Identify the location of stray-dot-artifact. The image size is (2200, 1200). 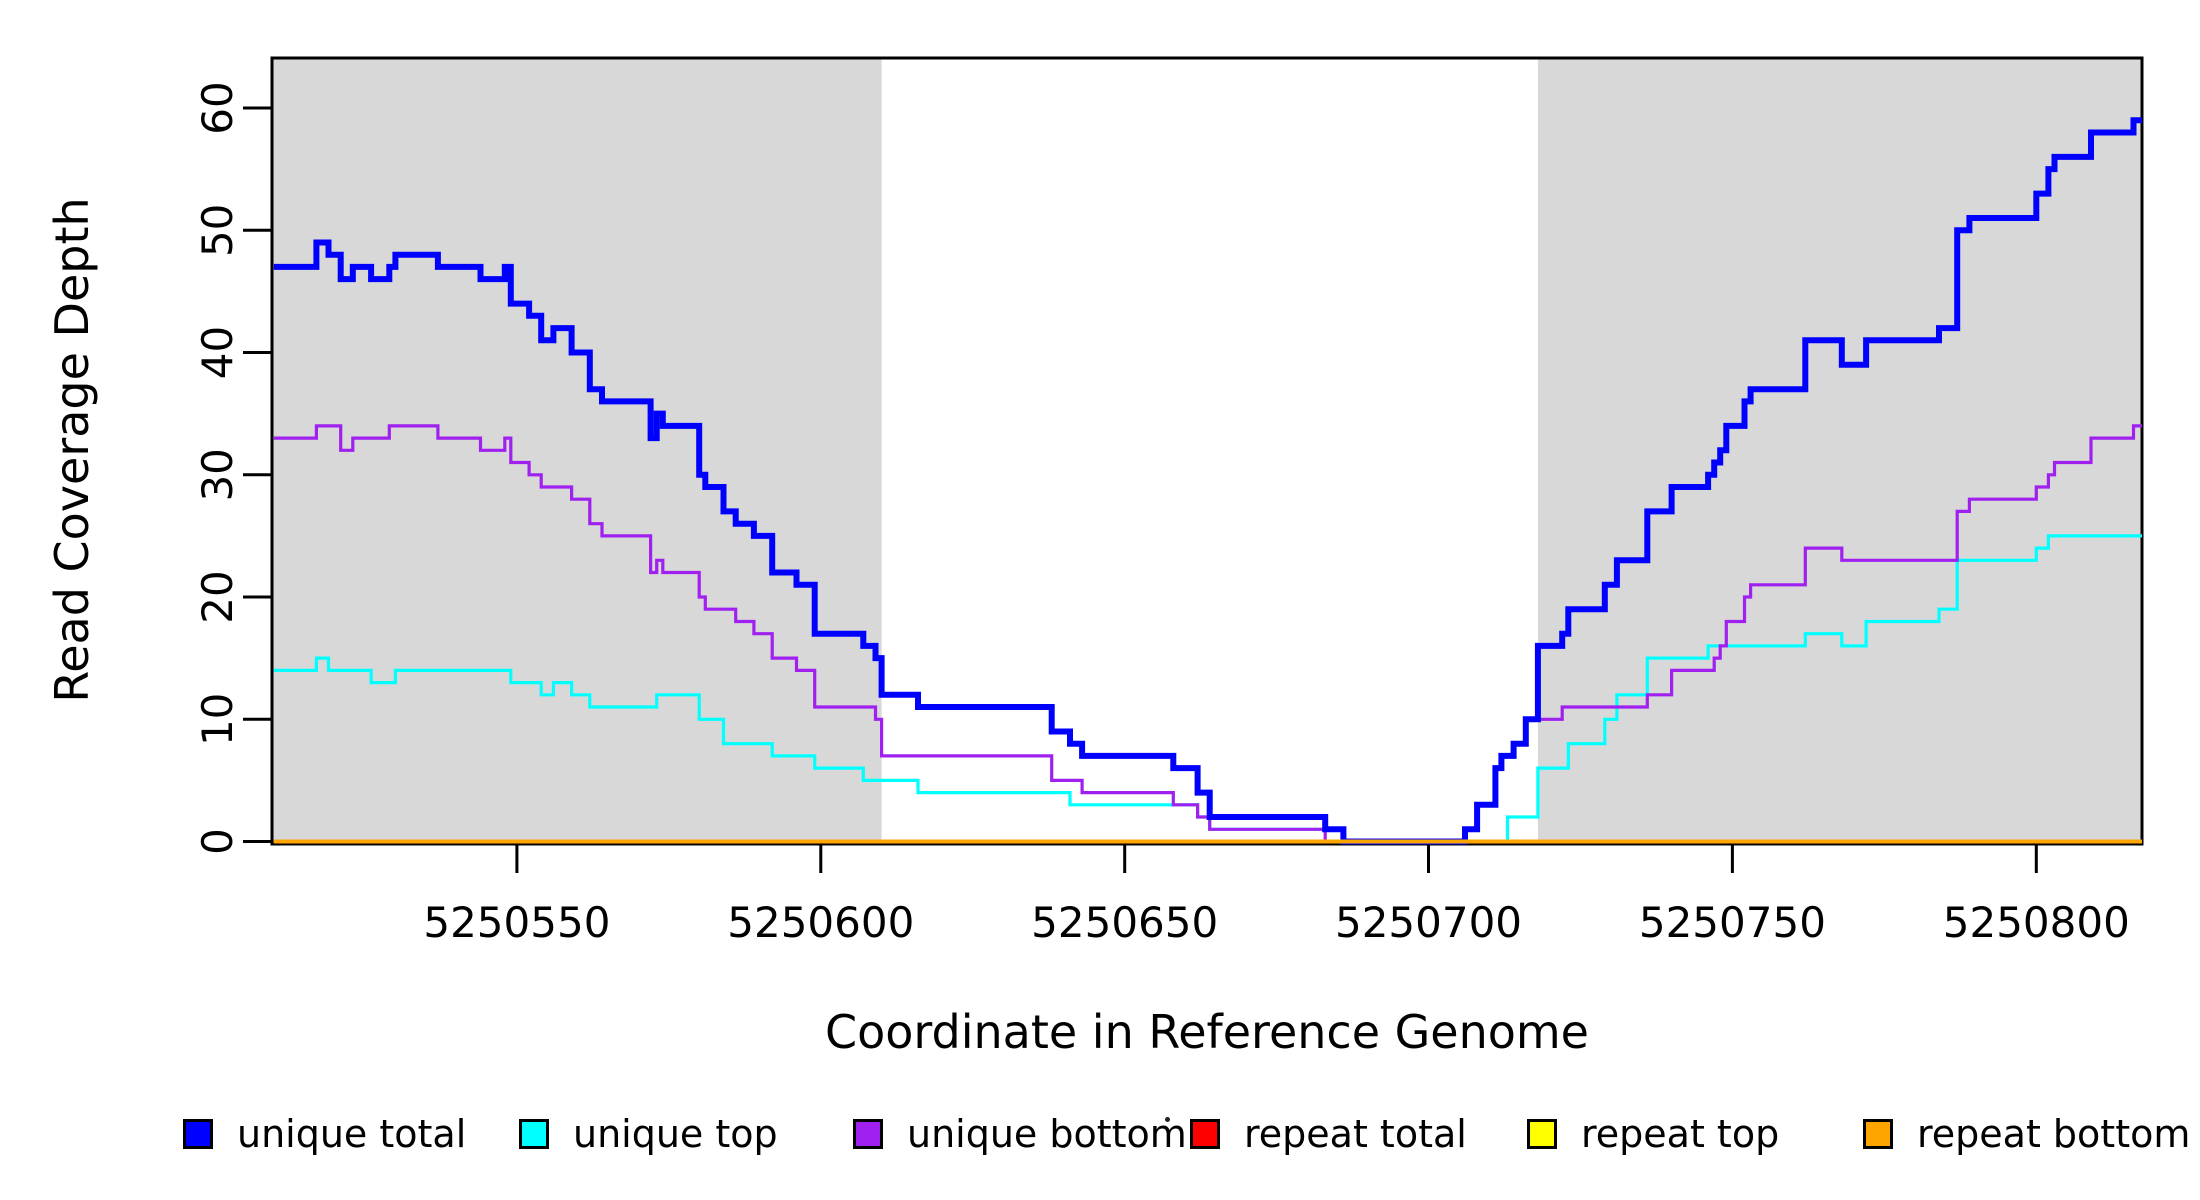
(1167, 1119).